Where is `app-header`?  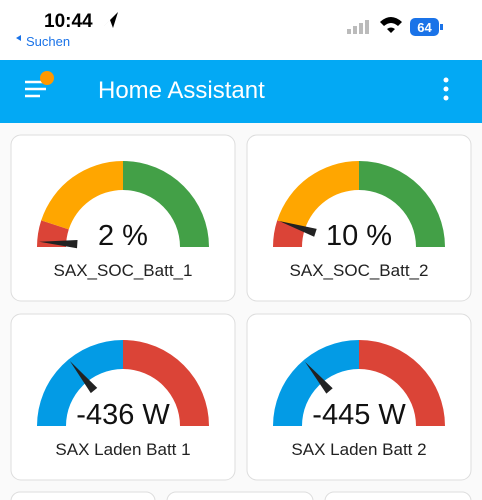 app-header is located at coordinates (241, 91).